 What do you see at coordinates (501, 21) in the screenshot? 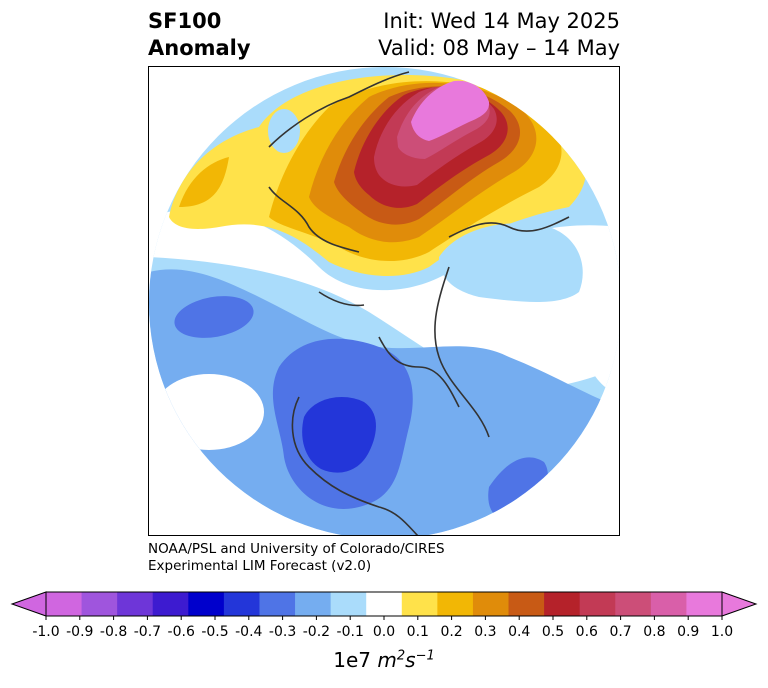
I see `init-date: Init: Wed 14 May 2025` at bounding box center [501, 21].